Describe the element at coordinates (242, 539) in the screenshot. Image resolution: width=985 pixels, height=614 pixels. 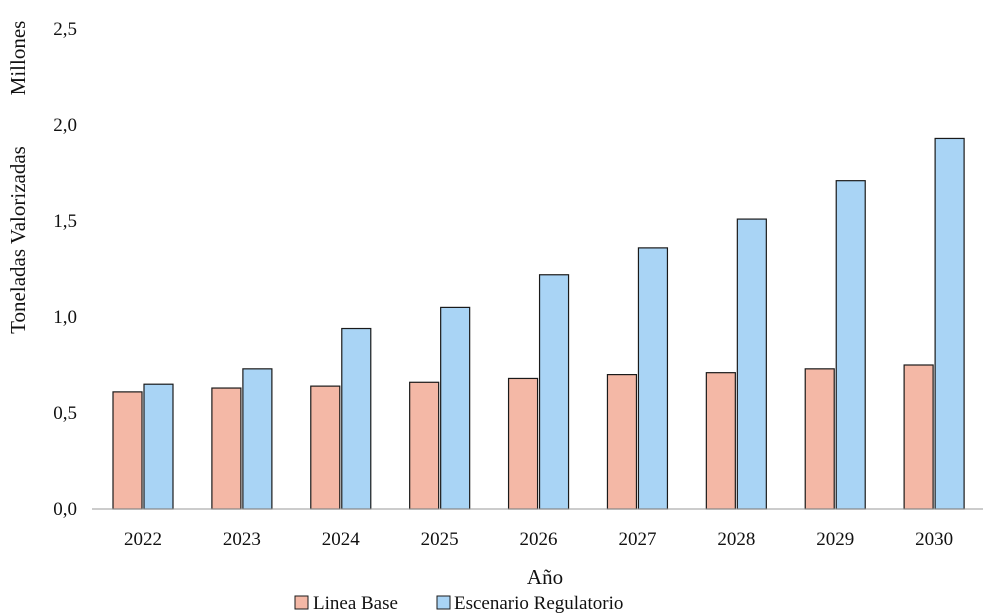
I see `x-tick-label: 2023` at that location.